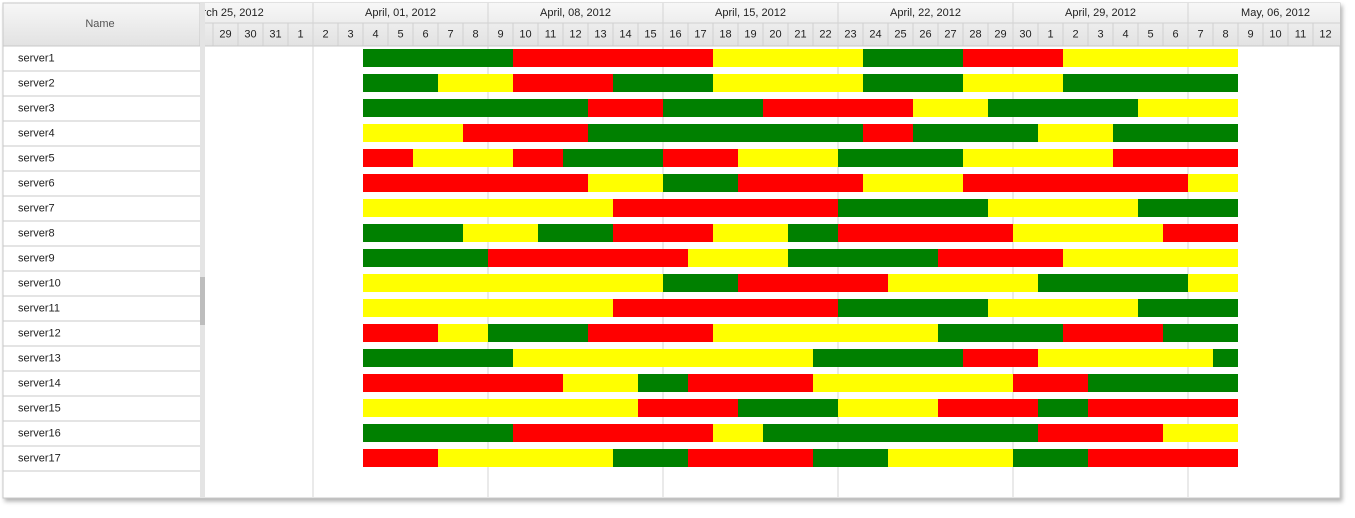 The width and height of the screenshot is (1355, 518). What do you see at coordinates (39, 408) in the screenshot?
I see `row-name: server15` at bounding box center [39, 408].